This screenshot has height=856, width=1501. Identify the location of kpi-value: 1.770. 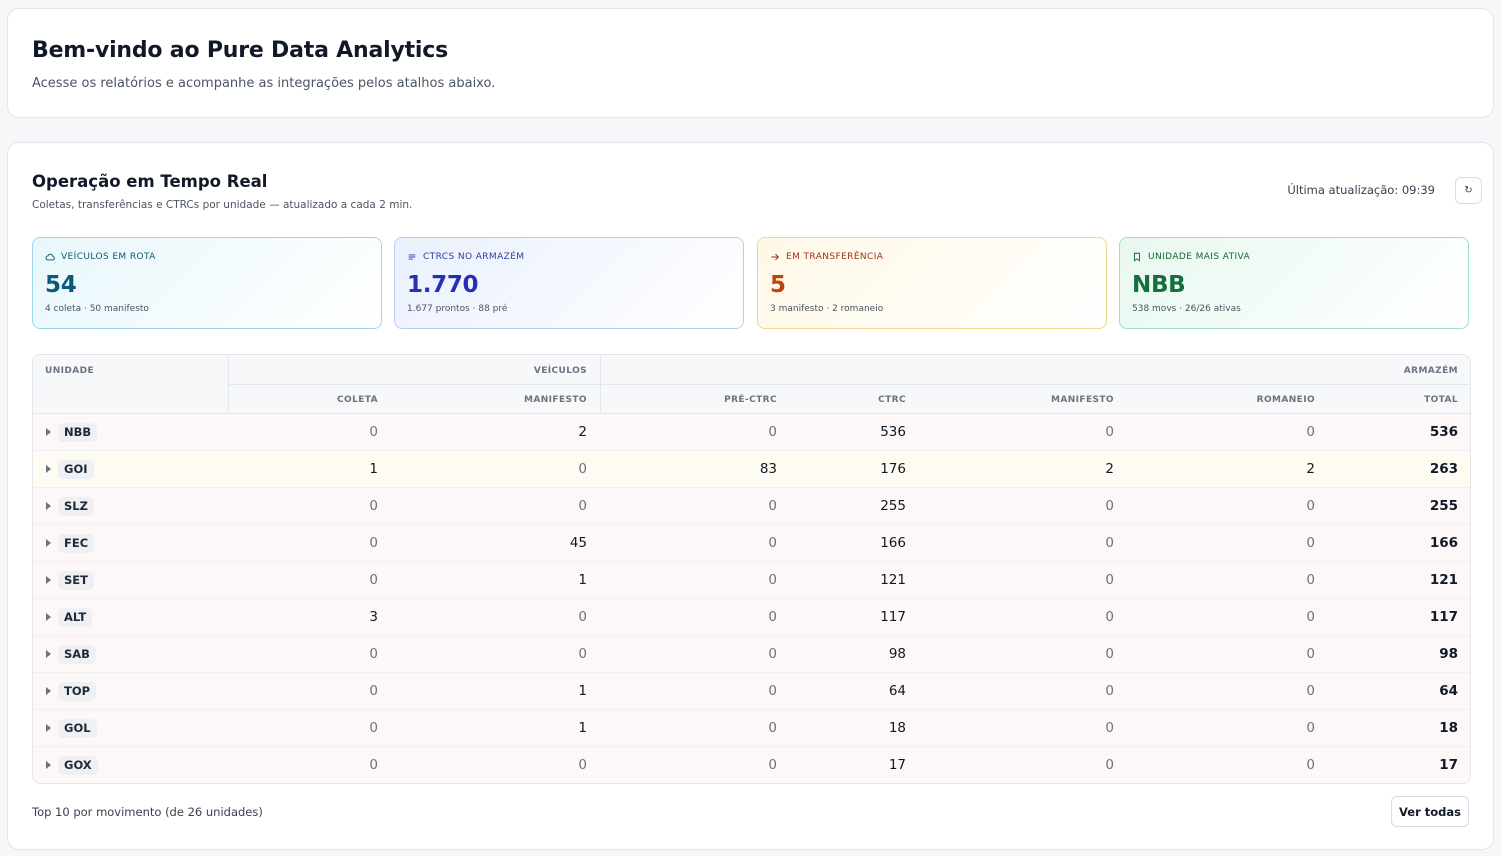
(443, 285).